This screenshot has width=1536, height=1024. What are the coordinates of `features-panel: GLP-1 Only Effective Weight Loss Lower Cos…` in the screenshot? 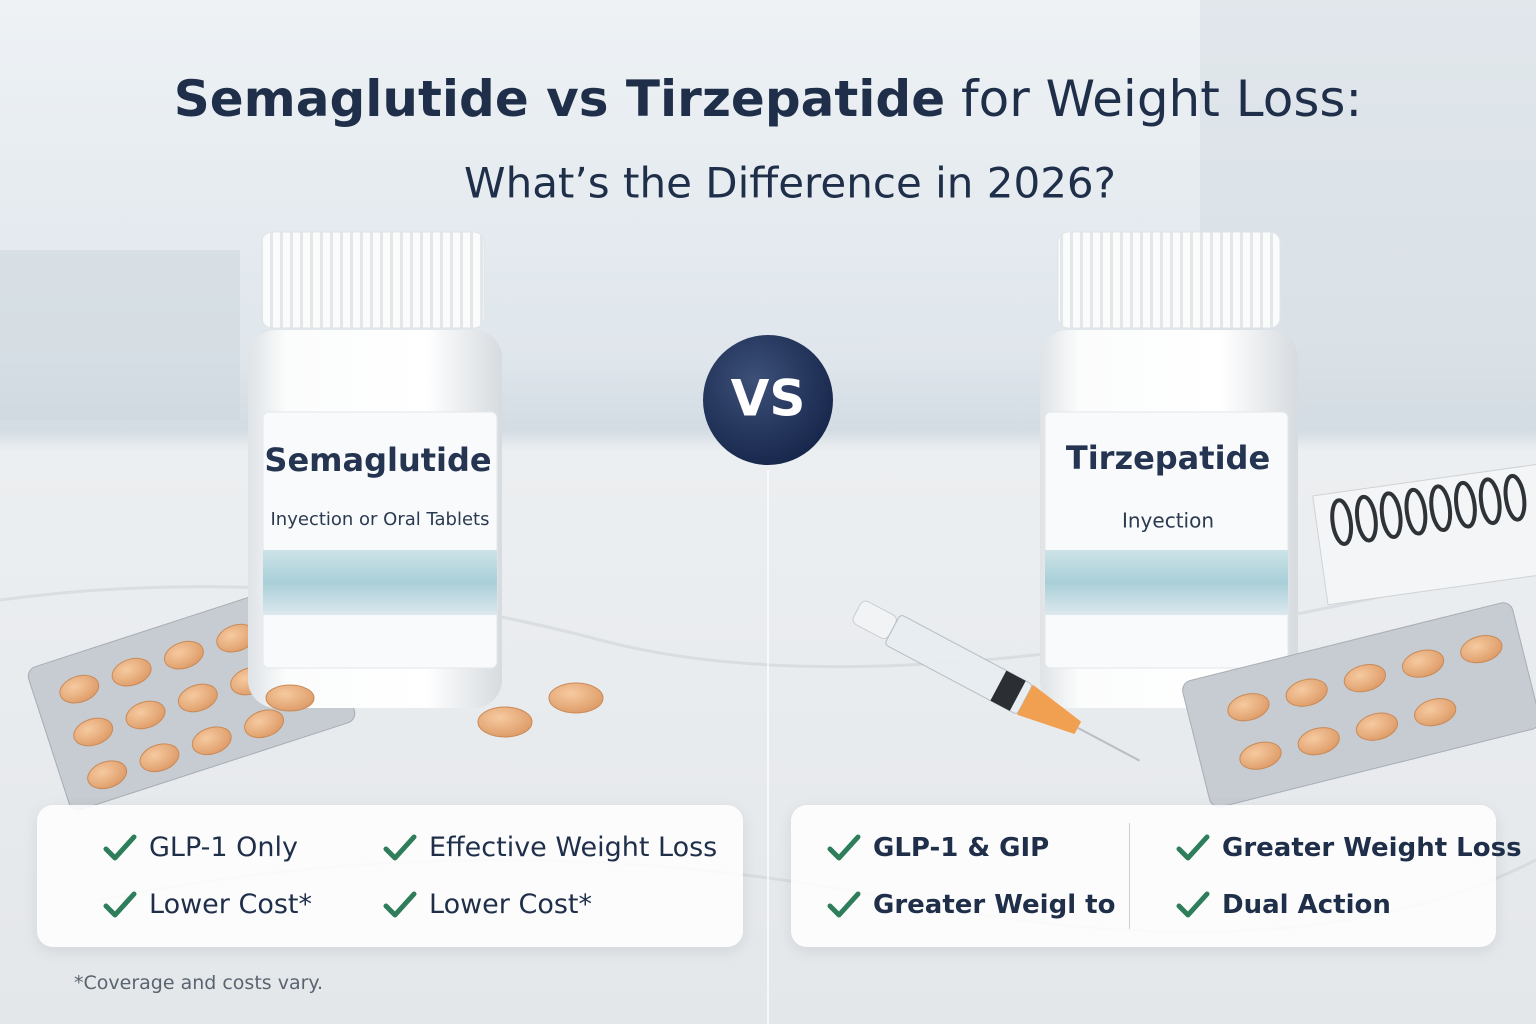 It's located at (390, 876).